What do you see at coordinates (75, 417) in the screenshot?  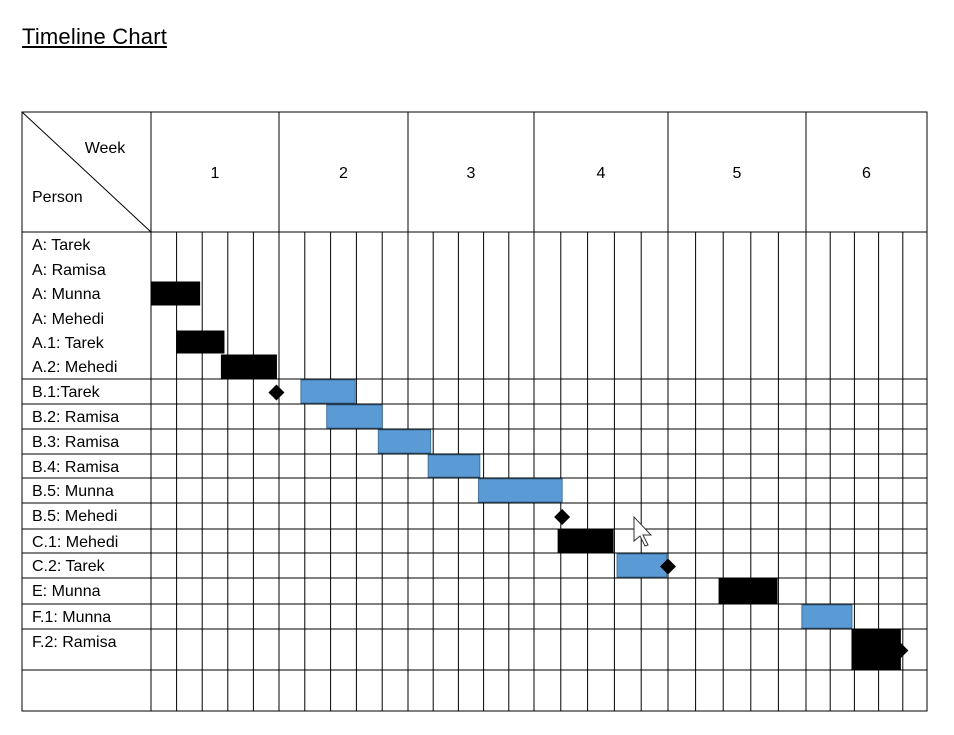 I see `row-label: B.2: Ramisa` at bounding box center [75, 417].